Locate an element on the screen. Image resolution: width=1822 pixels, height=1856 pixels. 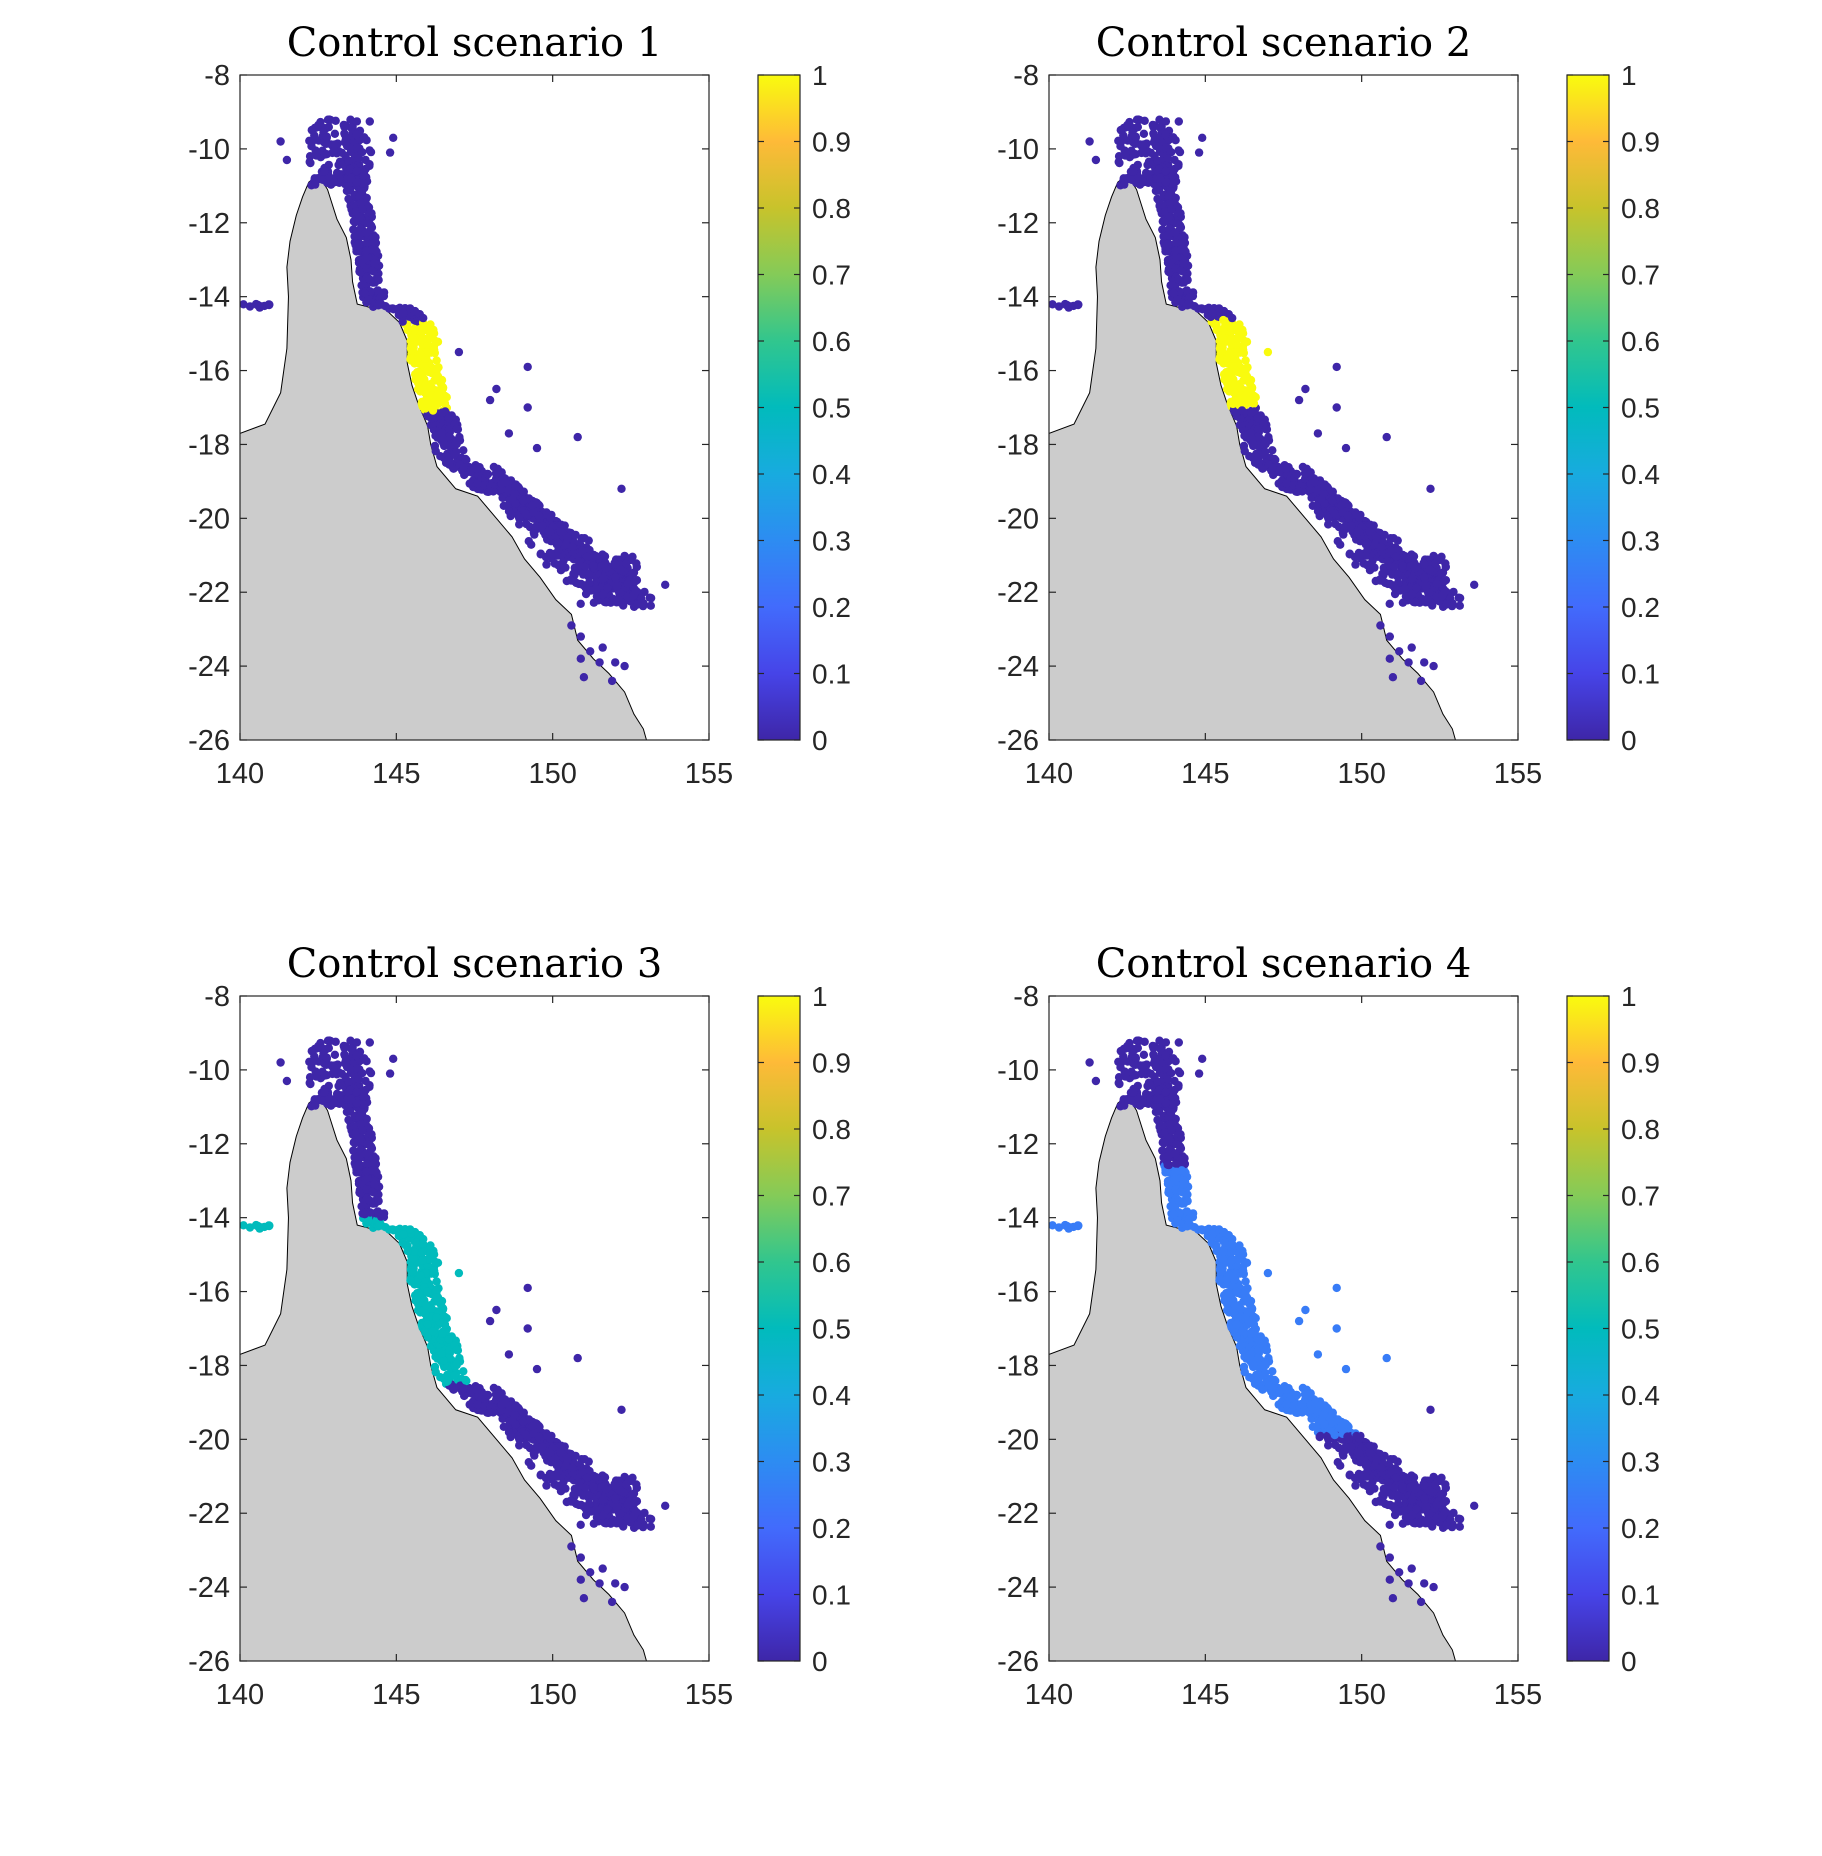
y-tick-label: -26 is located at coordinates (209, 741).